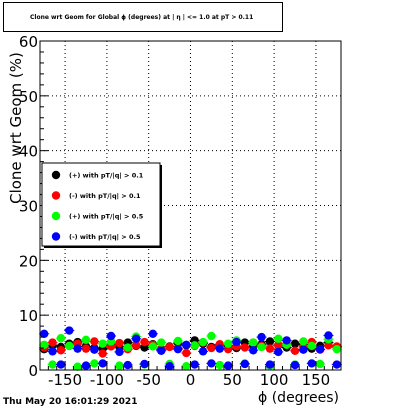 The width and height of the screenshot is (400, 410). Describe the element at coordinates (33, 371) in the screenshot. I see `y-tick-label: 0` at that location.